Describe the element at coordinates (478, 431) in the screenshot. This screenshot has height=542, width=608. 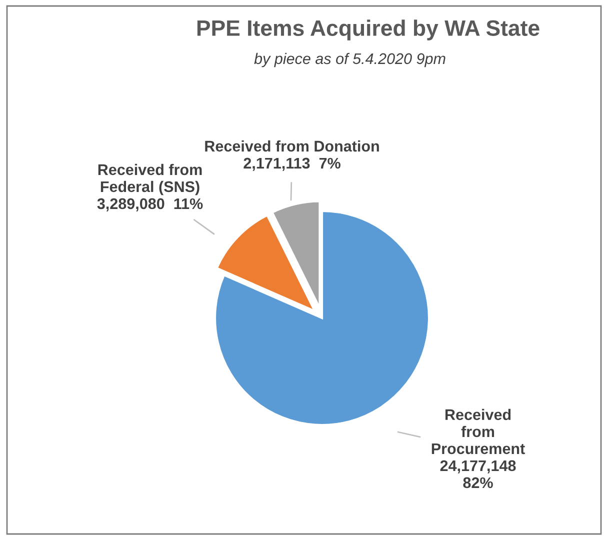
I see `slice-label: Received from Procurement` at that location.